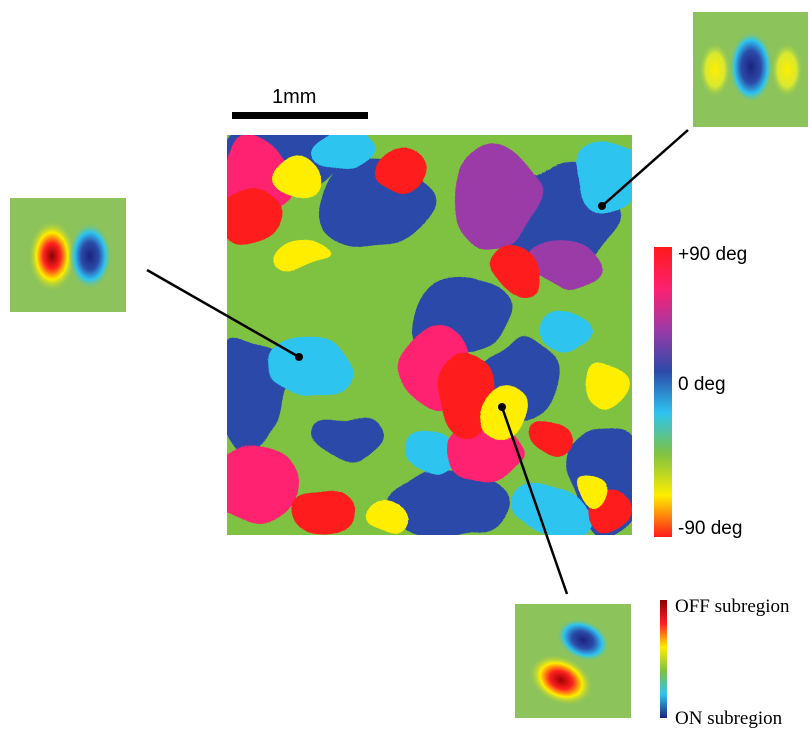 The height and width of the screenshot is (730, 810). Describe the element at coordinates (68, 255) in the screenshot. I see `receptive-field-left` at that location.